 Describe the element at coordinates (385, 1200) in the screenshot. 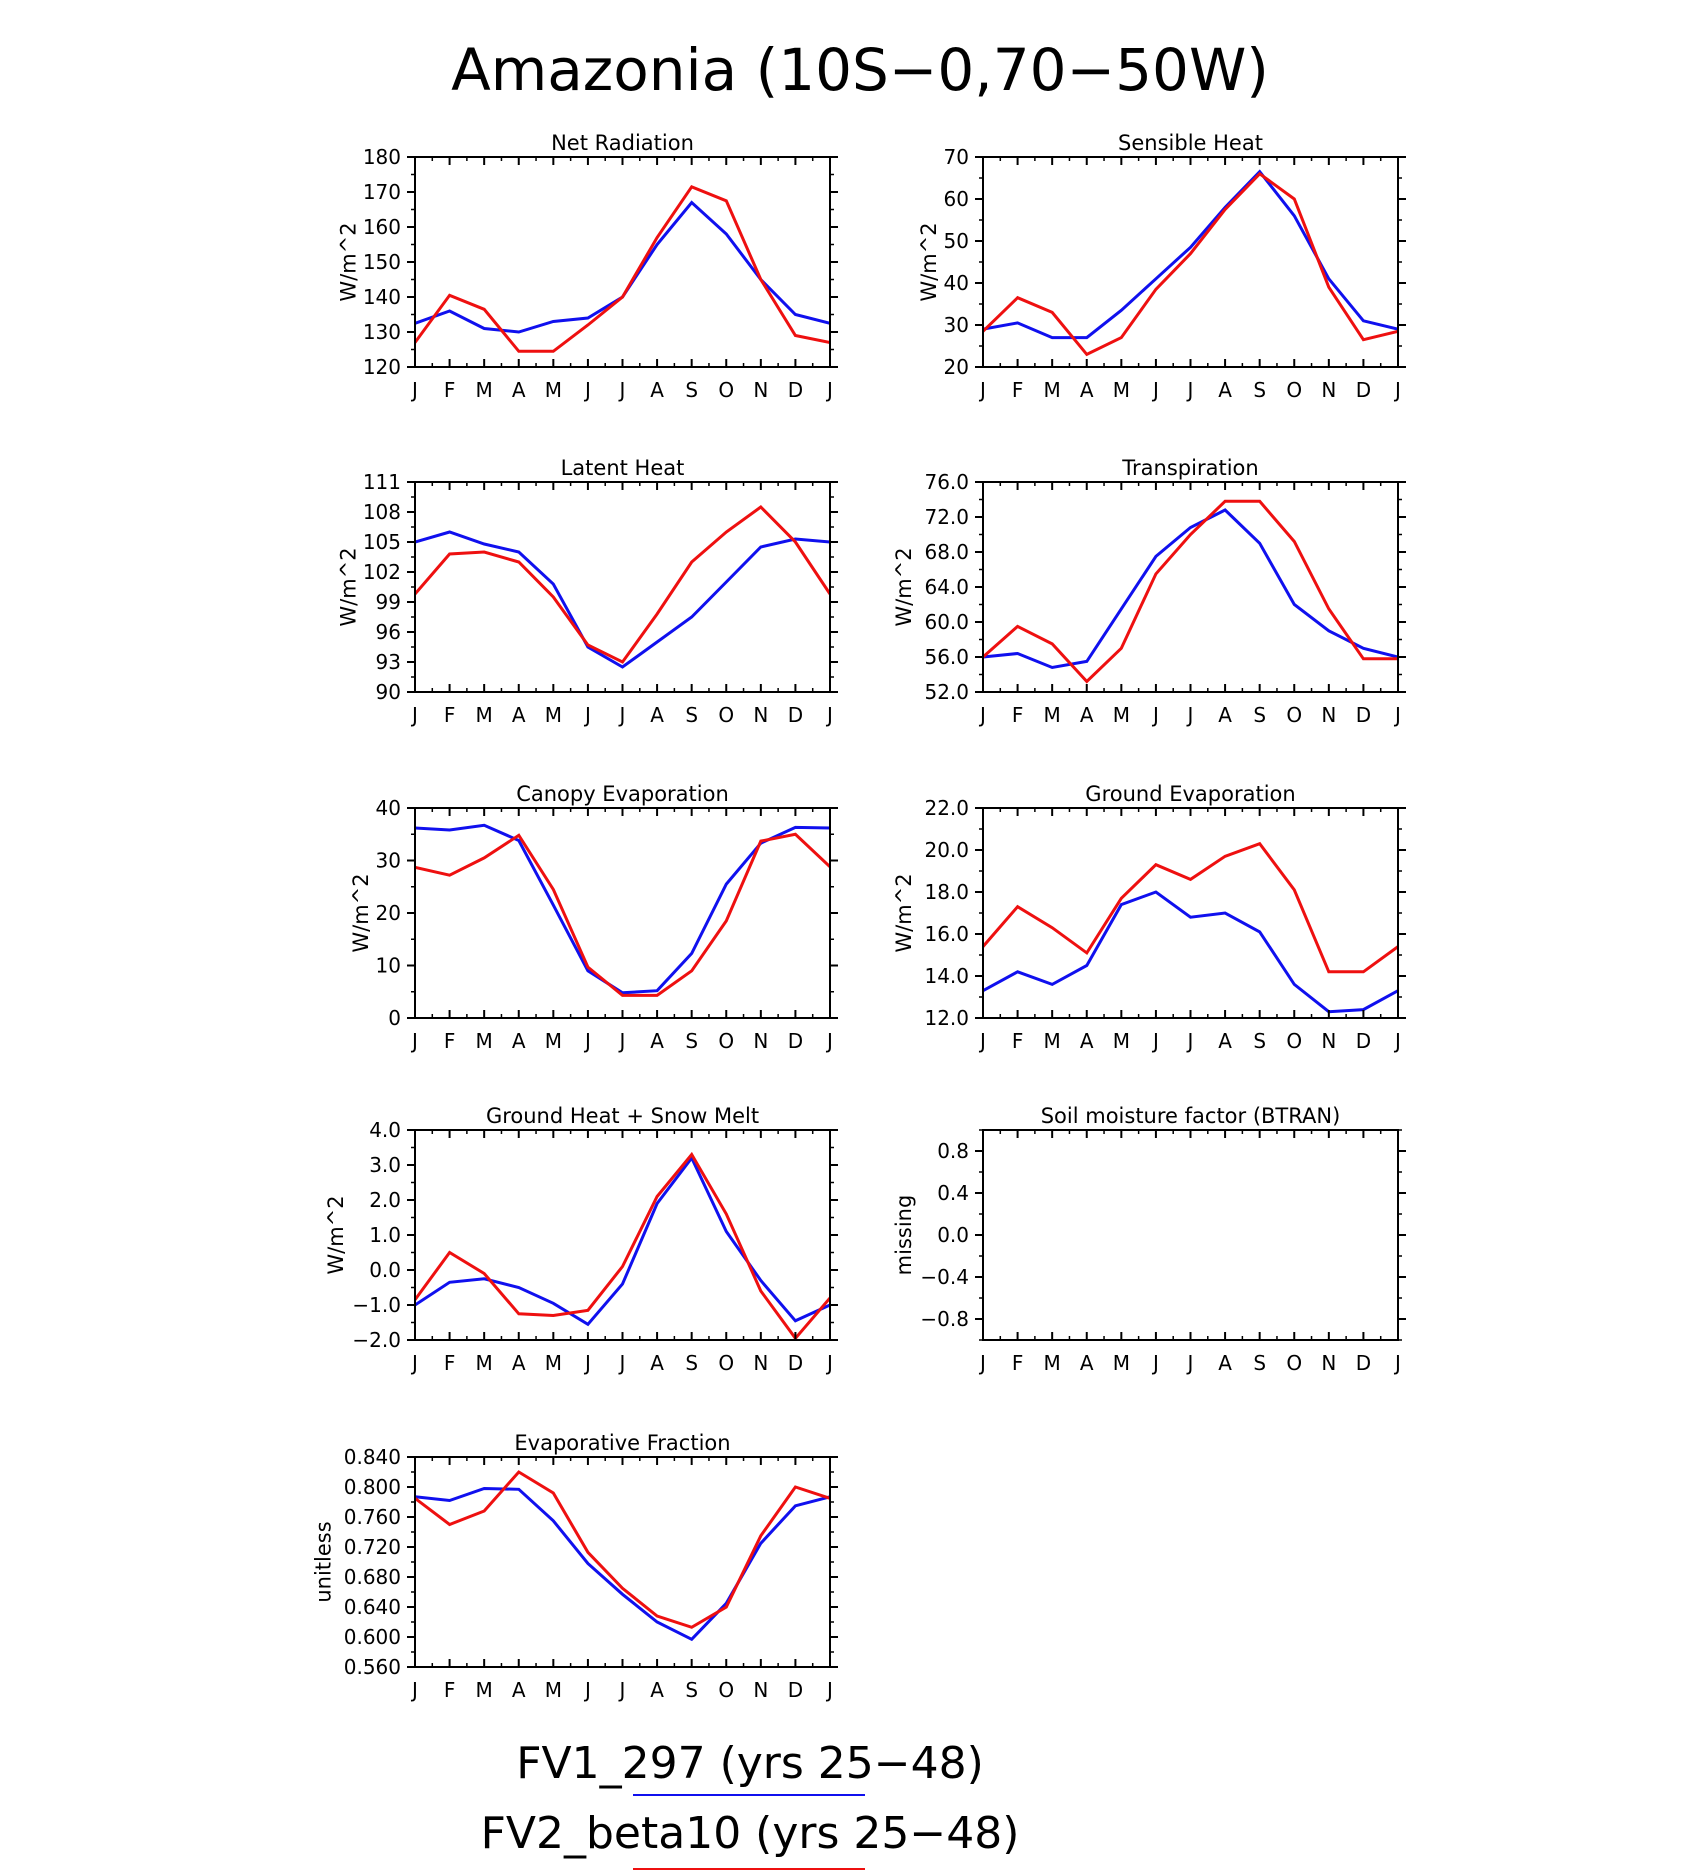

I see `y-tick-label: 2.0` at that location.